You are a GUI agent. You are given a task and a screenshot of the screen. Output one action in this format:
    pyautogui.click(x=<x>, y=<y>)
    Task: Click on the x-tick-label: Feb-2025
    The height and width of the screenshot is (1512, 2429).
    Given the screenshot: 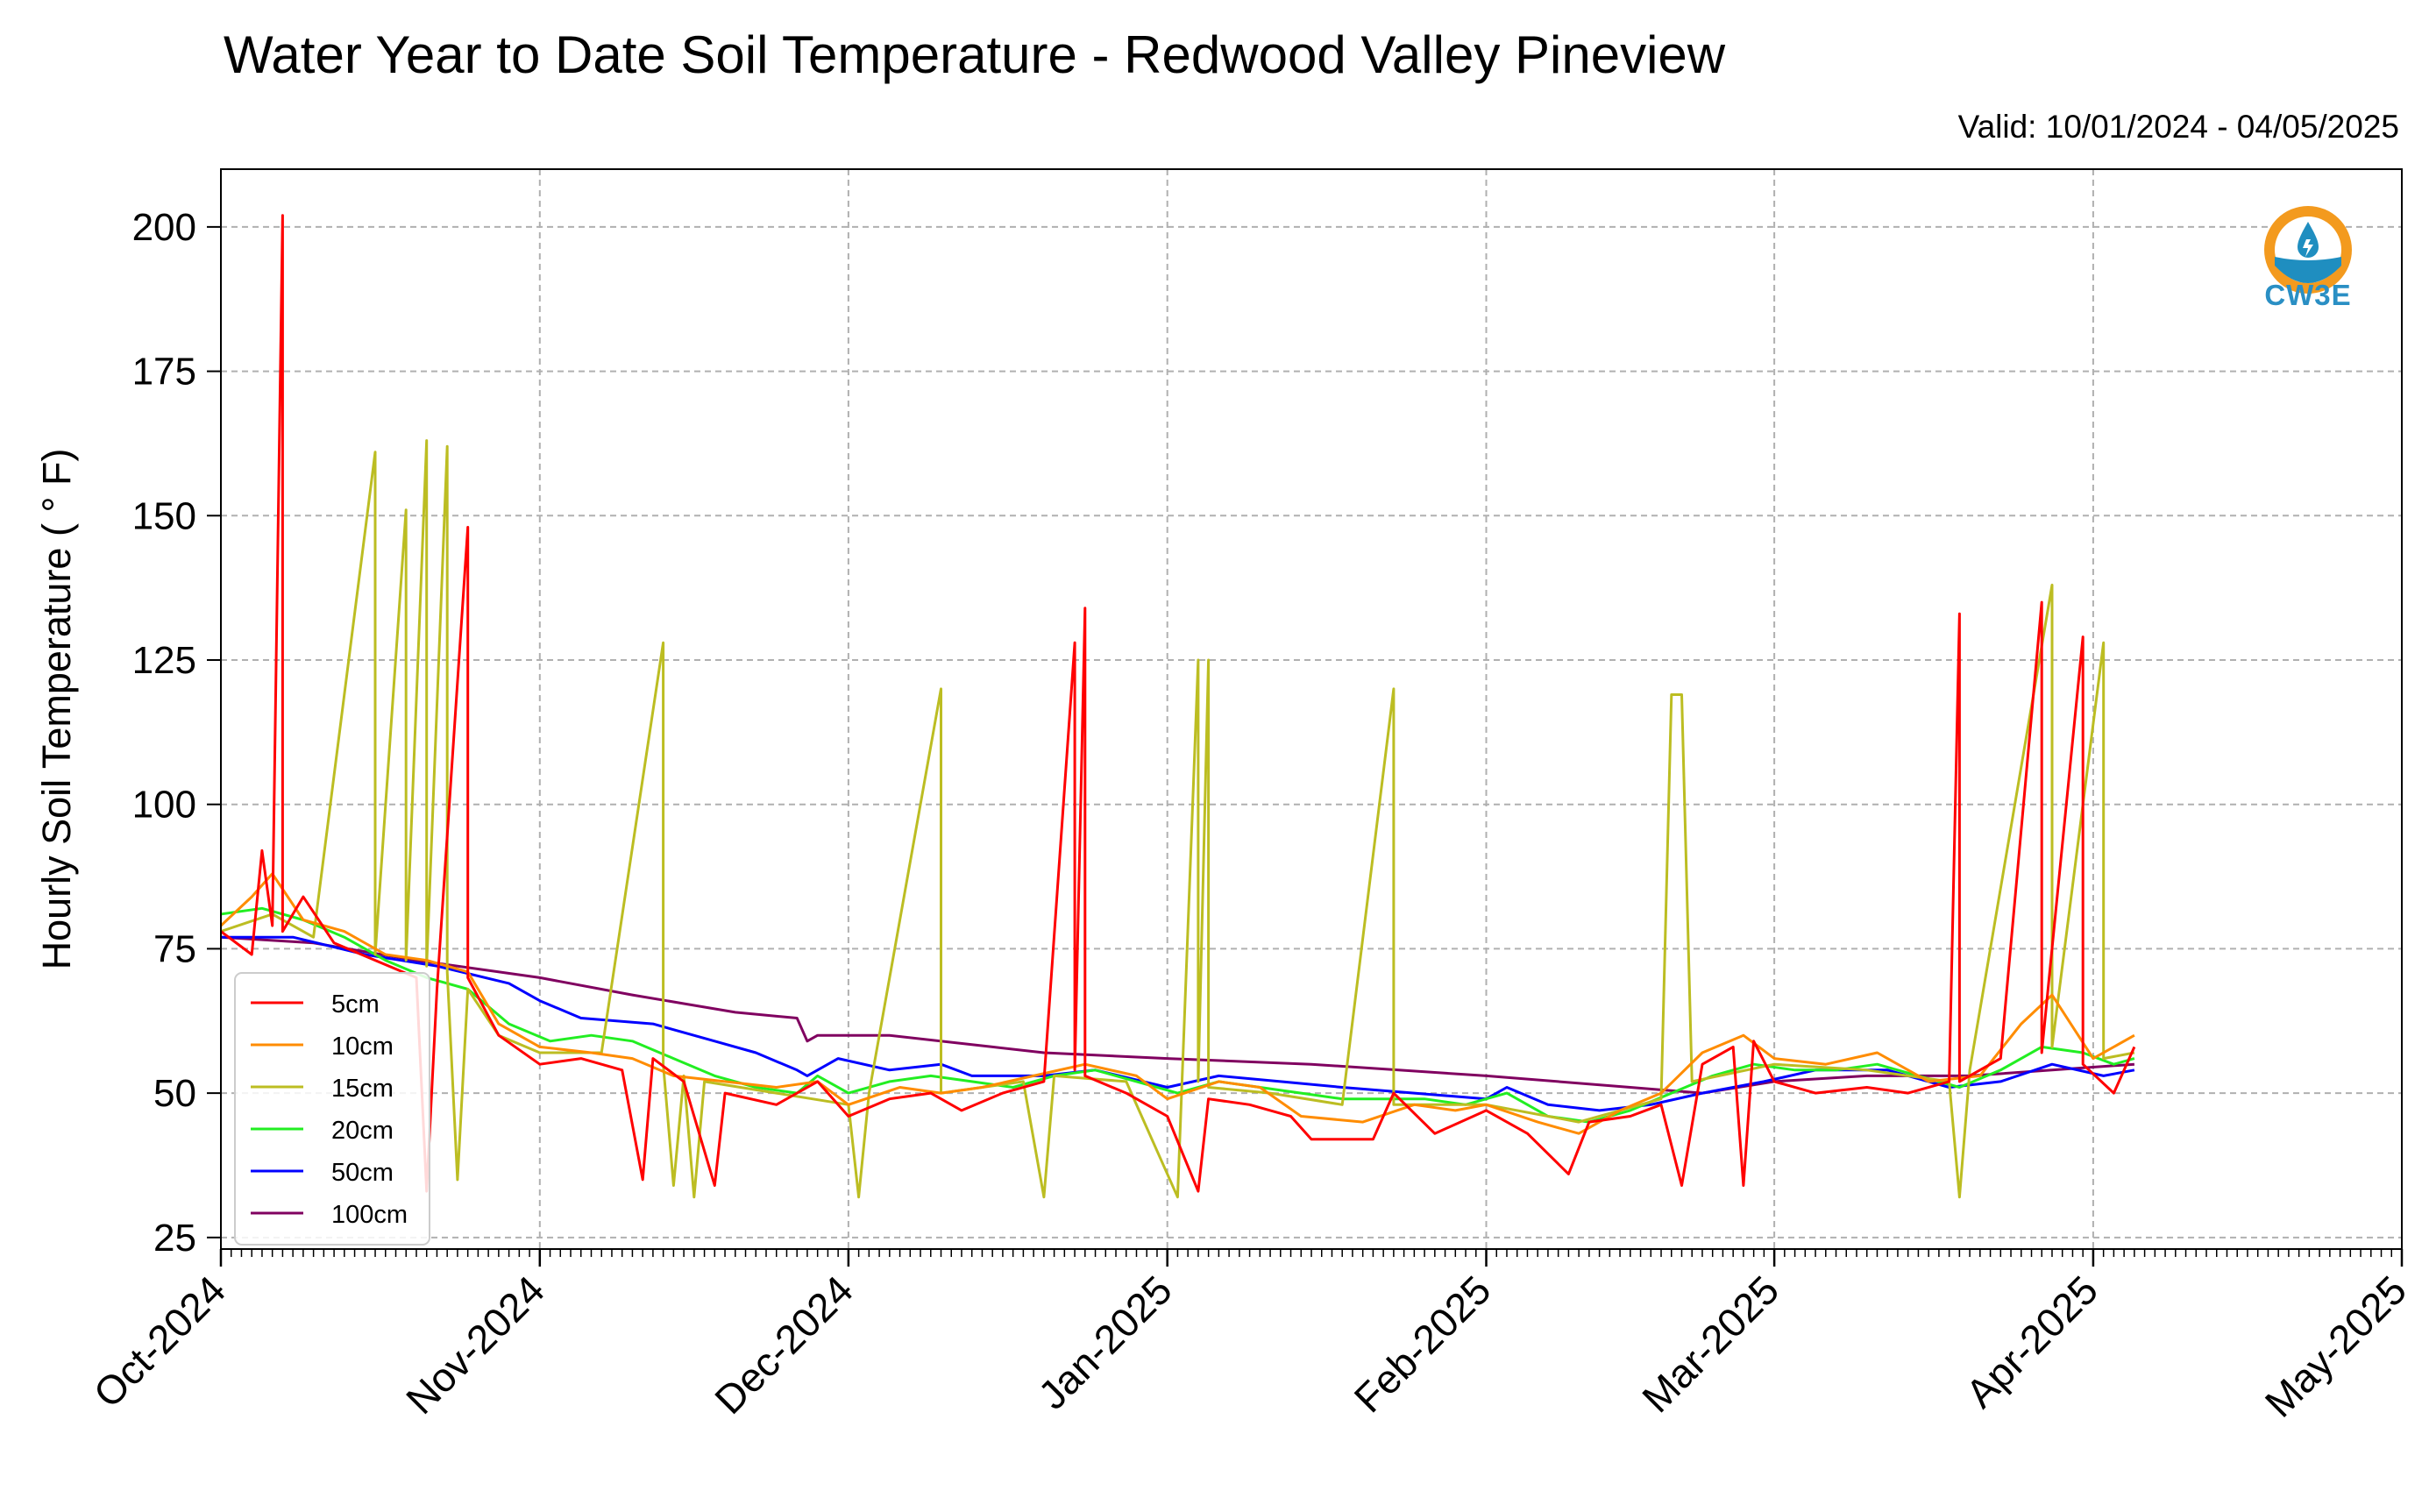 What is the action you would take?
    pyautogui.click(x=1423, y=1344)
    